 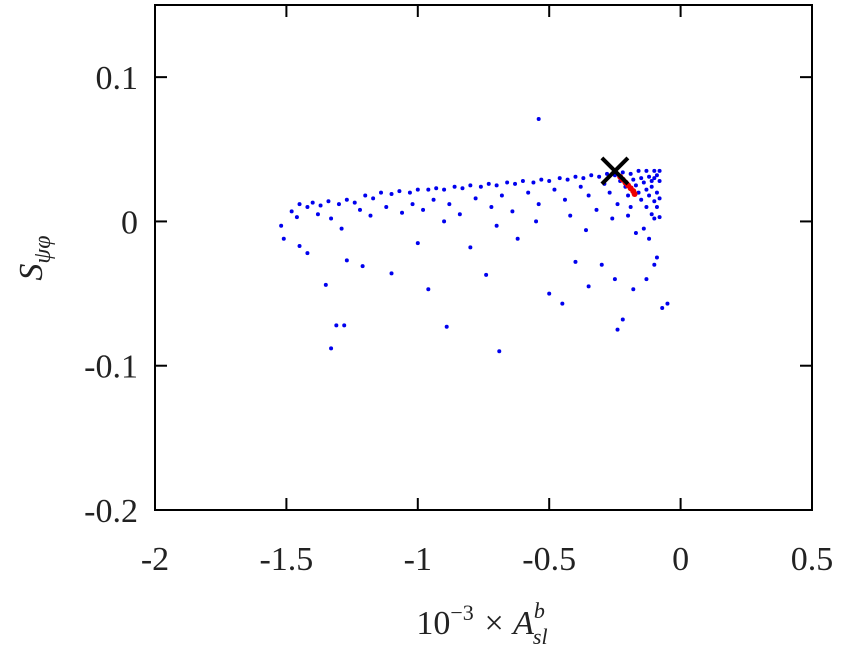 I want to click on x-axis-label: 10−3 × Ab sl, so click(x=481, y=623).